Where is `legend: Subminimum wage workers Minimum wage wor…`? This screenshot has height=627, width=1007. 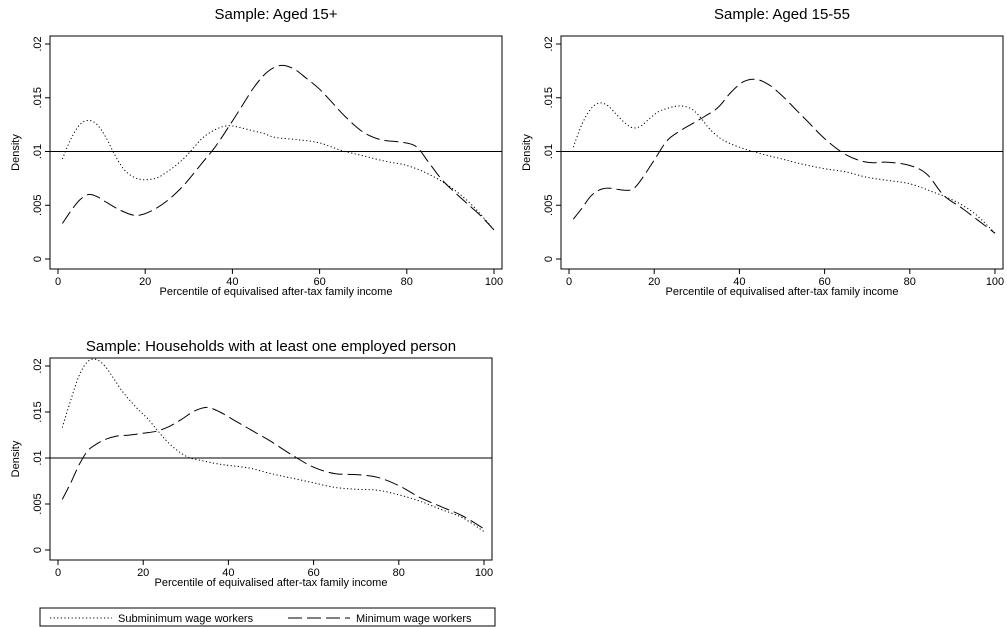 legend: Subminimum wage workers Minimum wage wor… is located at coordinates (267, 617).